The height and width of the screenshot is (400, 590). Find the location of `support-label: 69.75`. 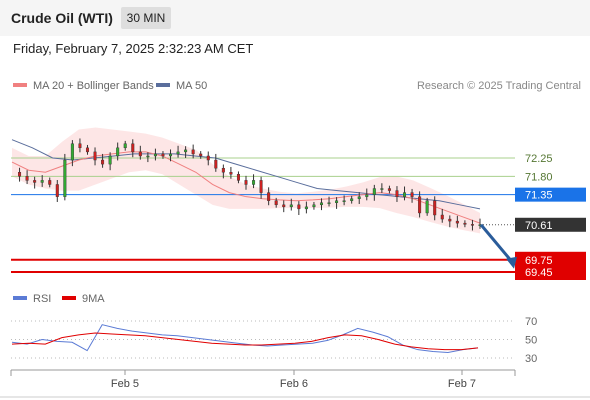

support-label: 69.75 is located at coordinates (539, 261).